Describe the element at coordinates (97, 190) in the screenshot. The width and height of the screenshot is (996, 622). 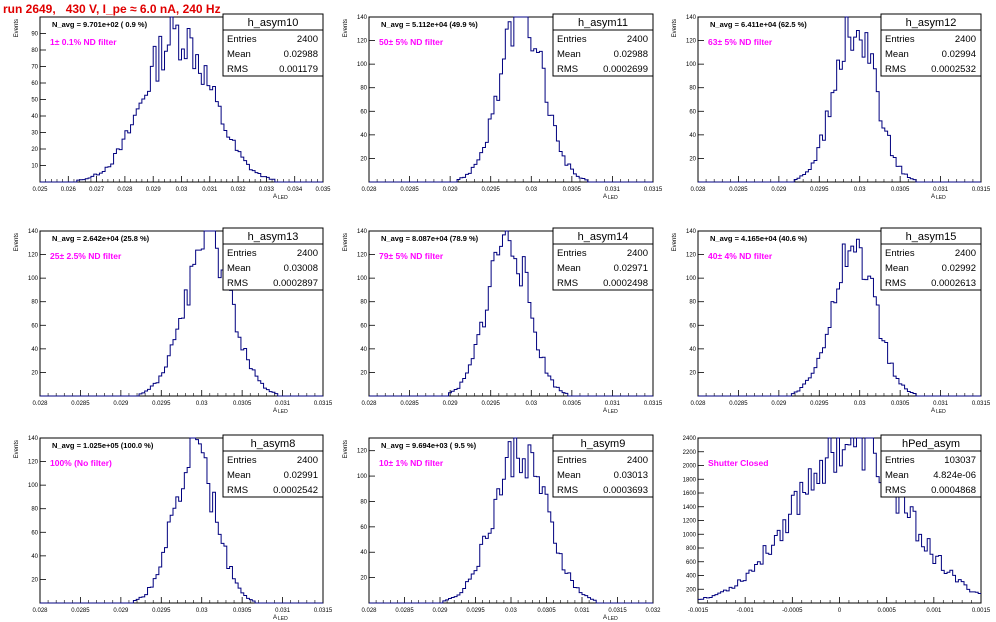
I see `x-tick-label: 0.027` at that location.